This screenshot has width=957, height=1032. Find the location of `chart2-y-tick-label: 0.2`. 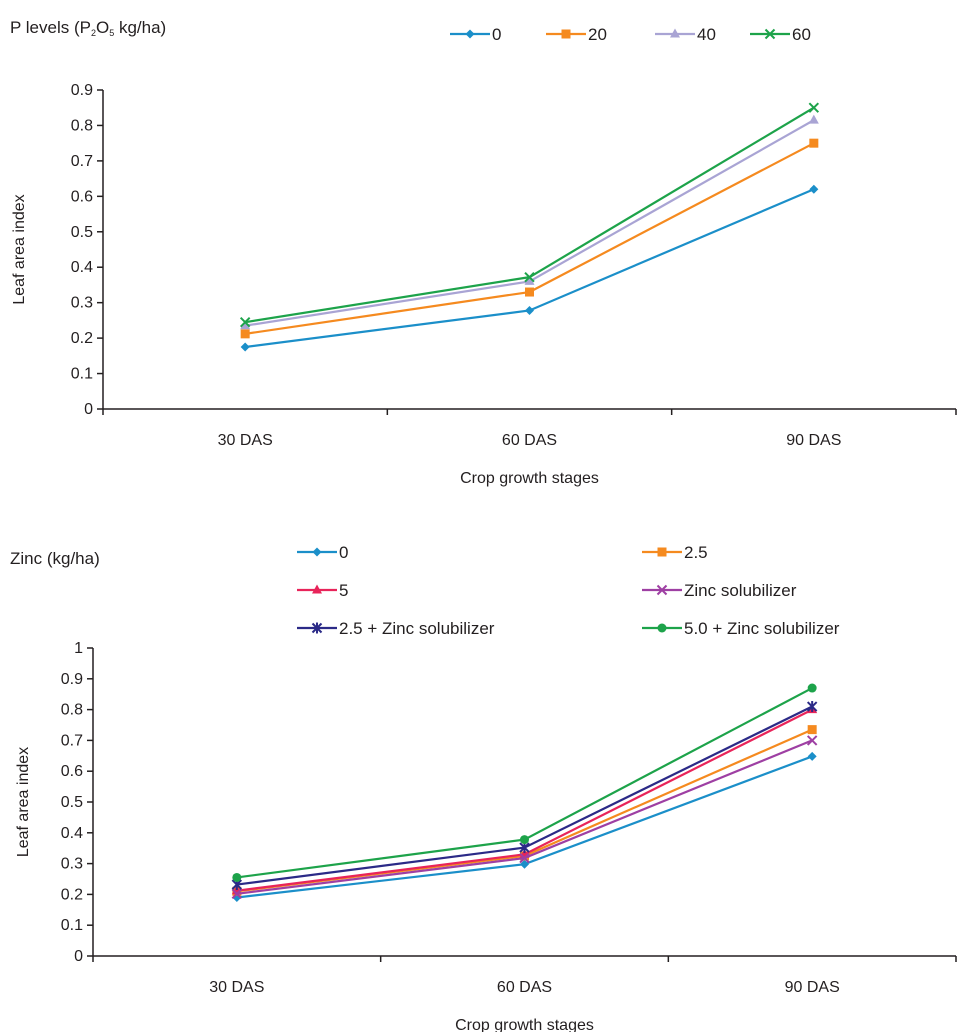

chart2-y-tick-label: 0.2 is located at coordinates (72, 894).